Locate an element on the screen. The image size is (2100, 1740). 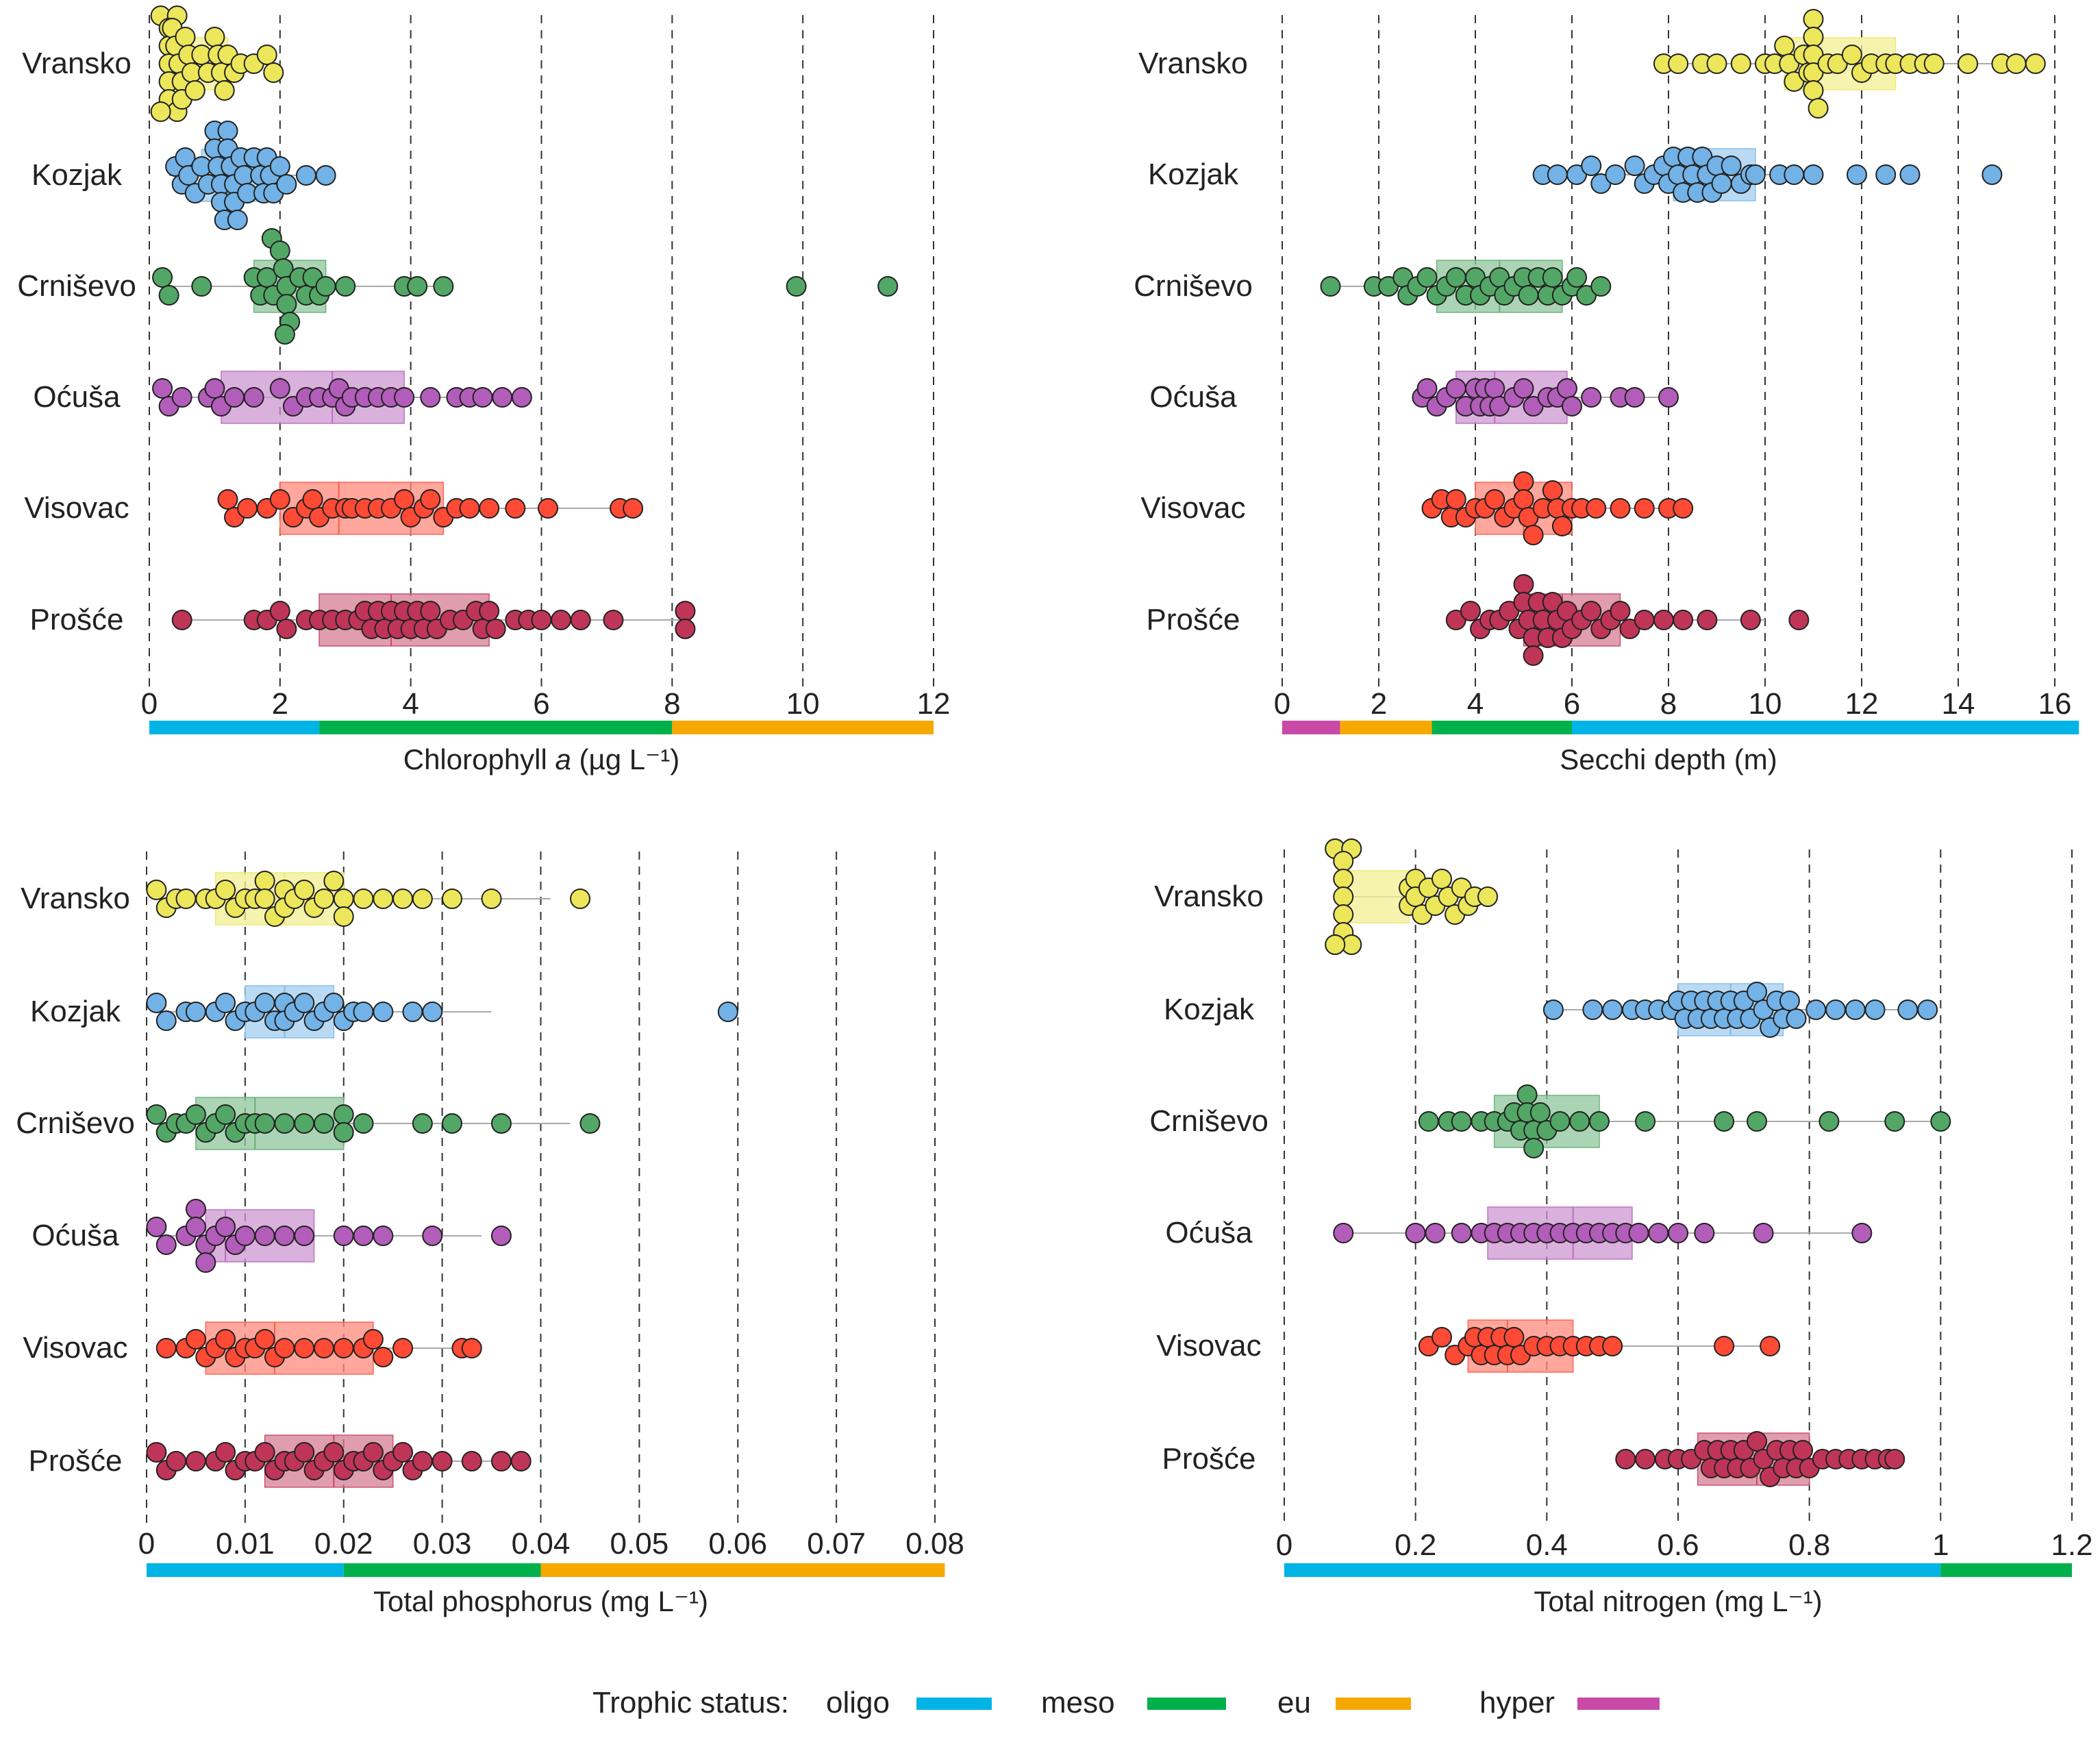
tick-label: 14 is located at coordinates (1958, 704).